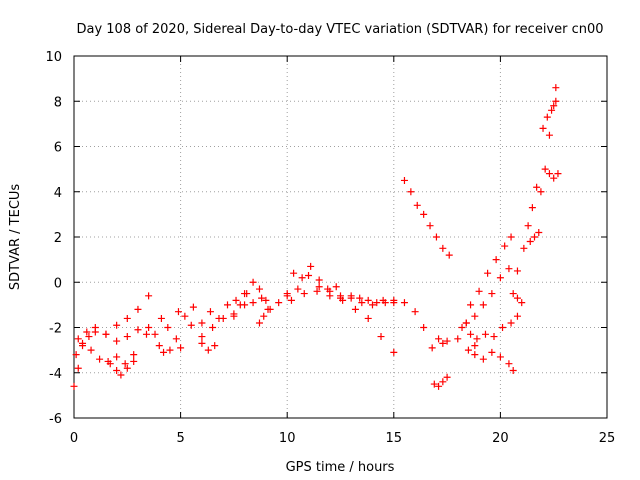  What do you see at coordinates (607, 438) in the screenshot?
I see `x-tick-label: 25` at bounding box center [607, 438].